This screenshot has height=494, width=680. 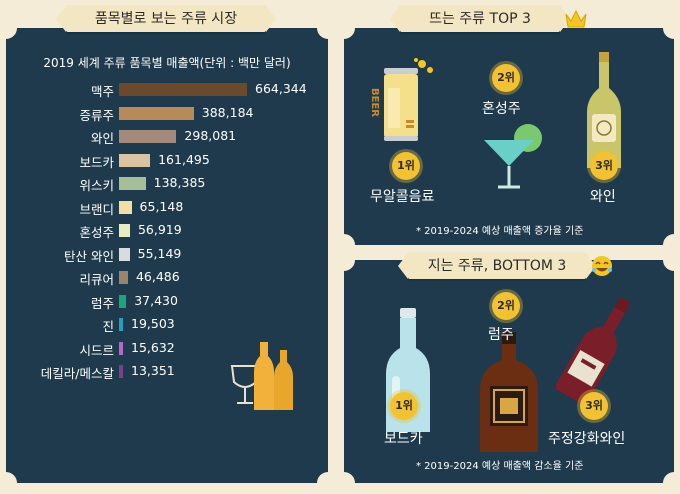 I want to click on category-label: 데킬라/메스칼, so click(x=77, y=373).